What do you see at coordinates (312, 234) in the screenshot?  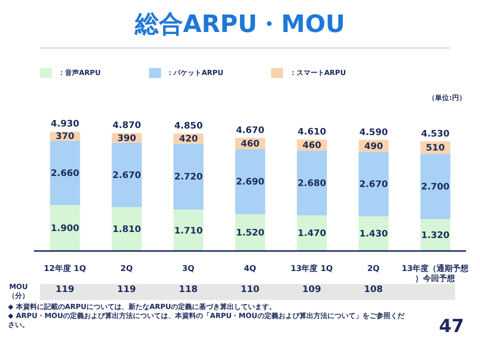 I see `data-label: 1.470` at bounding box center [312, 234].